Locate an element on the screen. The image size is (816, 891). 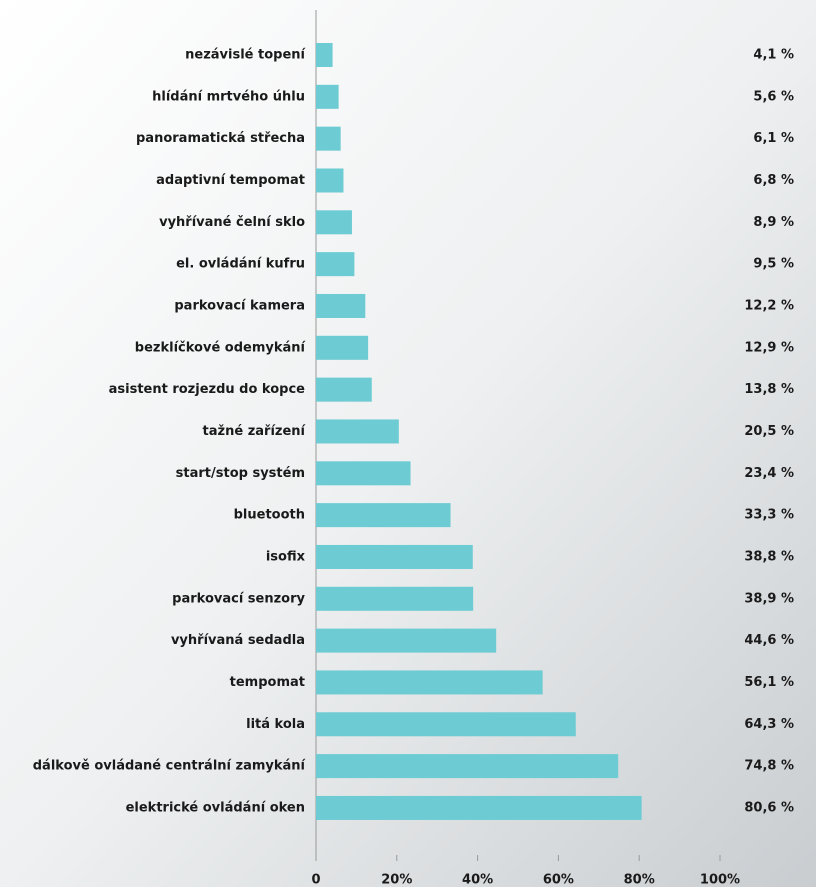
category-label: parkovací kamera is located at coordinates (239, 305).